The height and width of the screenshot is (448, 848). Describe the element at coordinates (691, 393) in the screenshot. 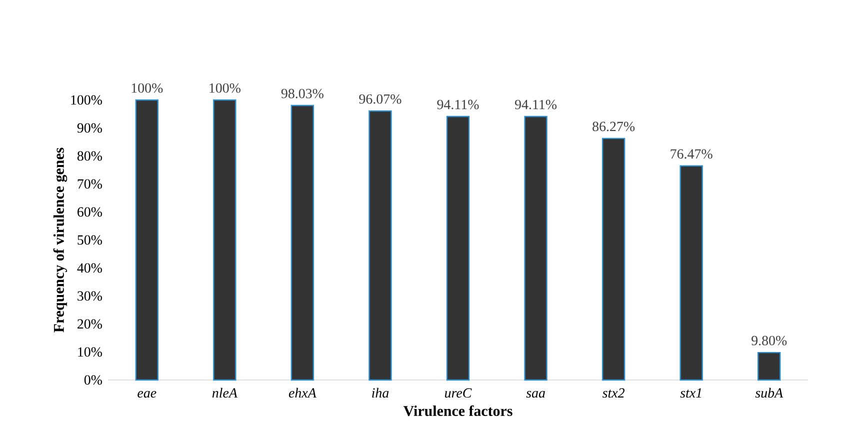

I see `x-tick-label: stx1` at that location.